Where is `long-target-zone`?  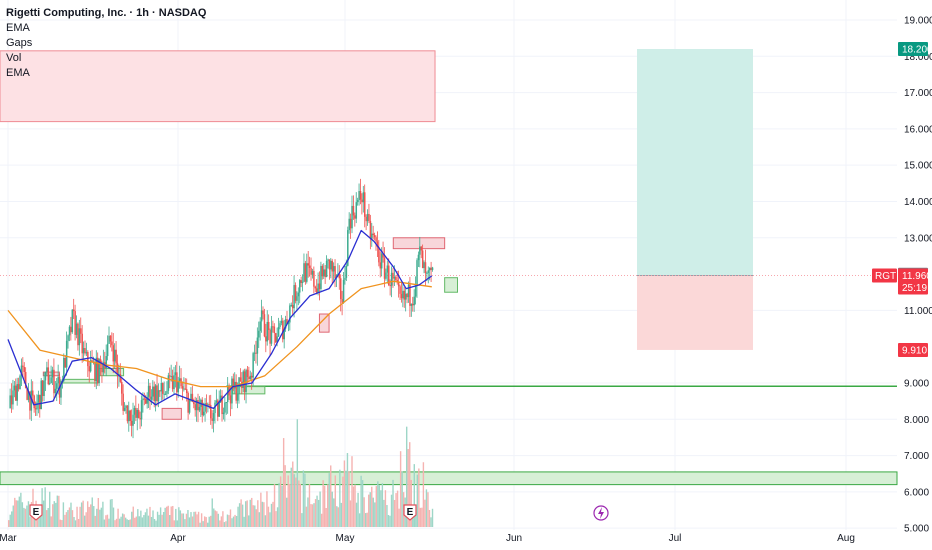
long-target-zone is located at coordinates (695, 162).